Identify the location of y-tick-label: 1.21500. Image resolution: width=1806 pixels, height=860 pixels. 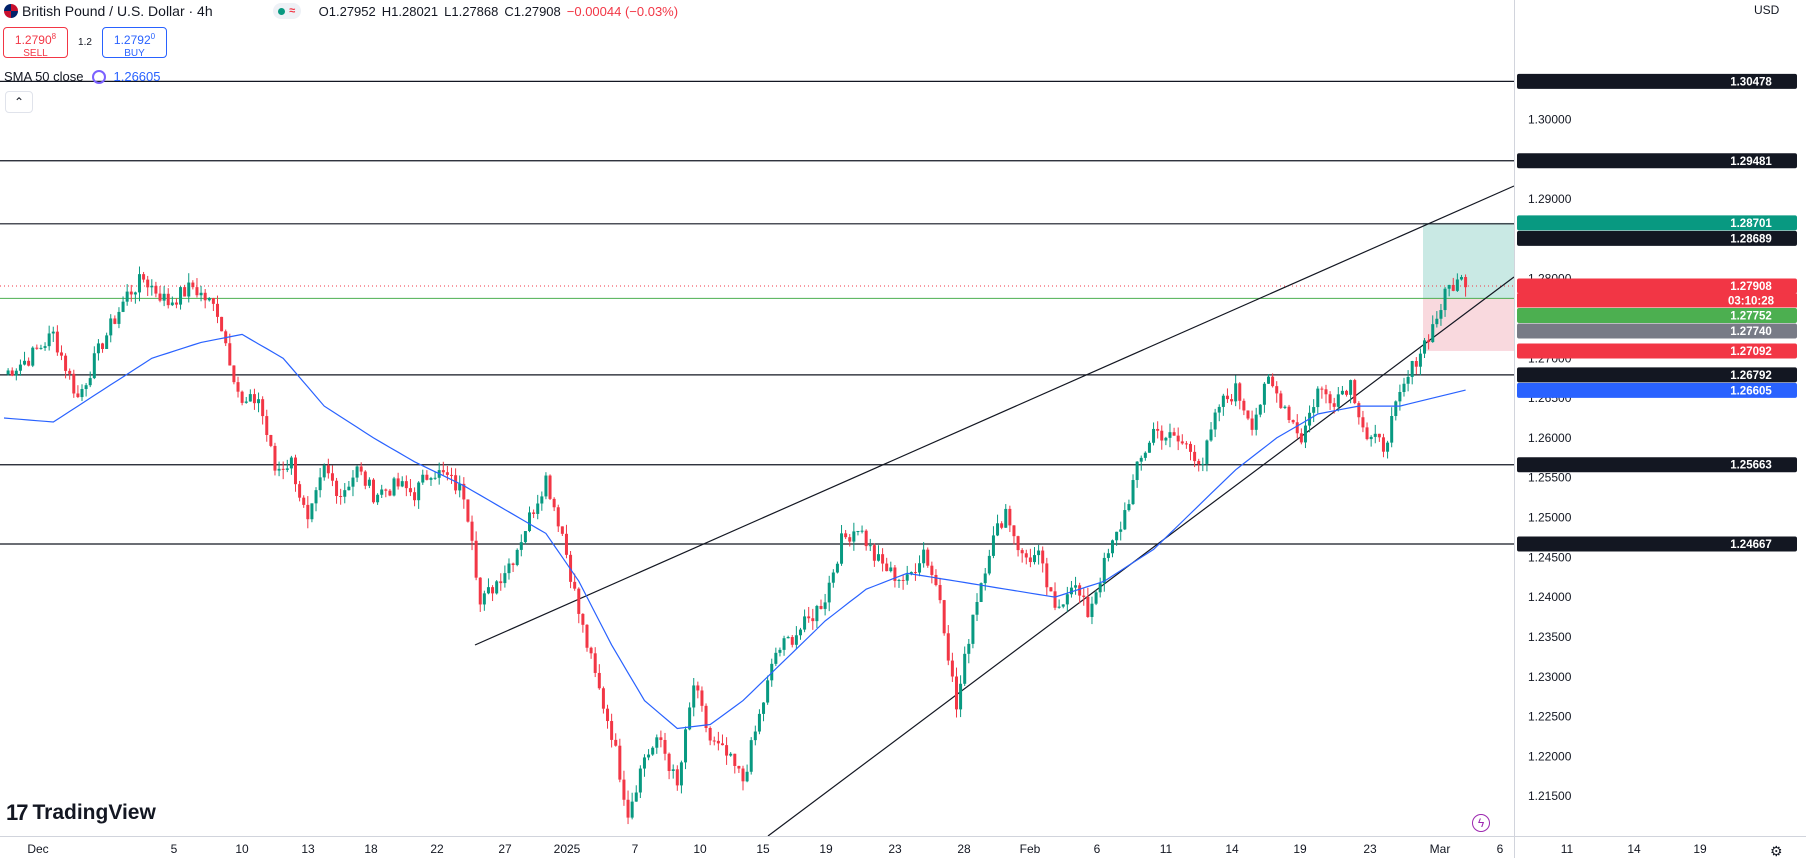
(1550, 796).